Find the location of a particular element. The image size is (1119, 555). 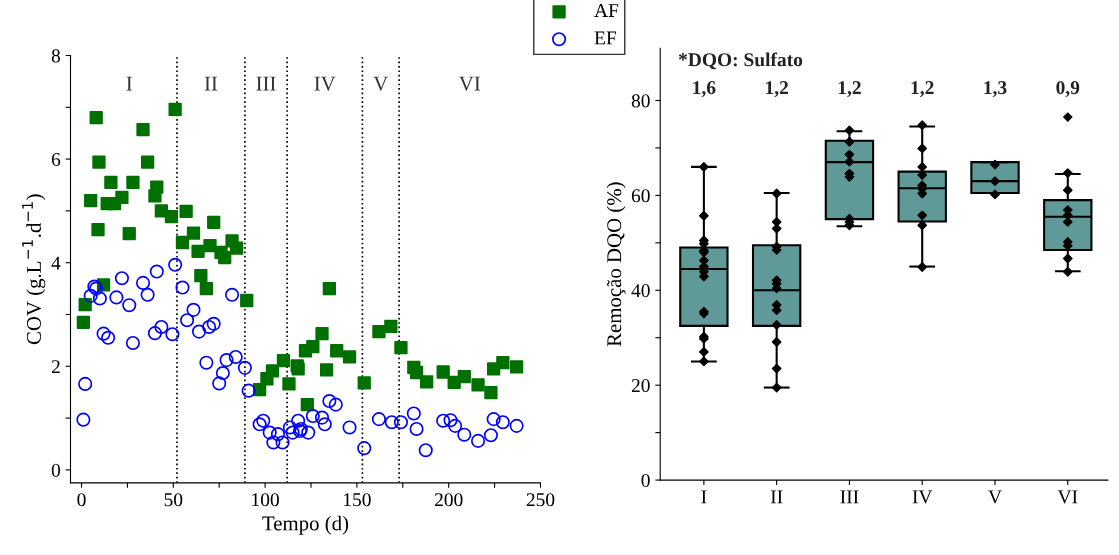

x-tick-label: 0 is located at coordinates (81, 500).